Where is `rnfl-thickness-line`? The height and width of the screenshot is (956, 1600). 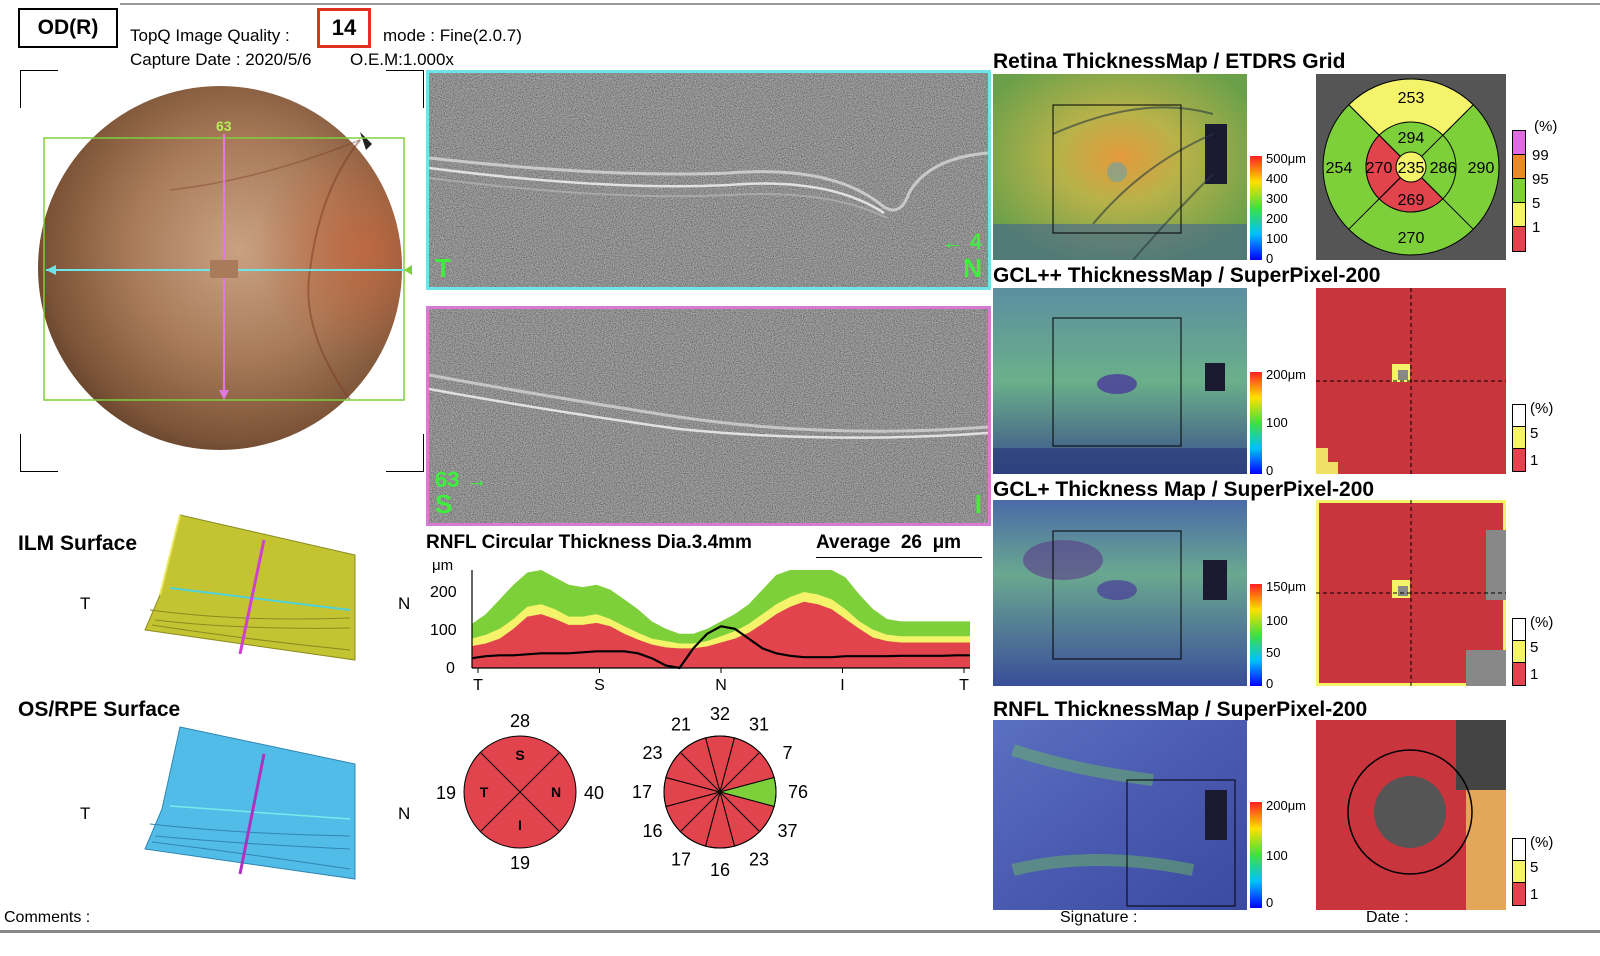
rnfl-thickness-line is located at coordinates (720, 647).